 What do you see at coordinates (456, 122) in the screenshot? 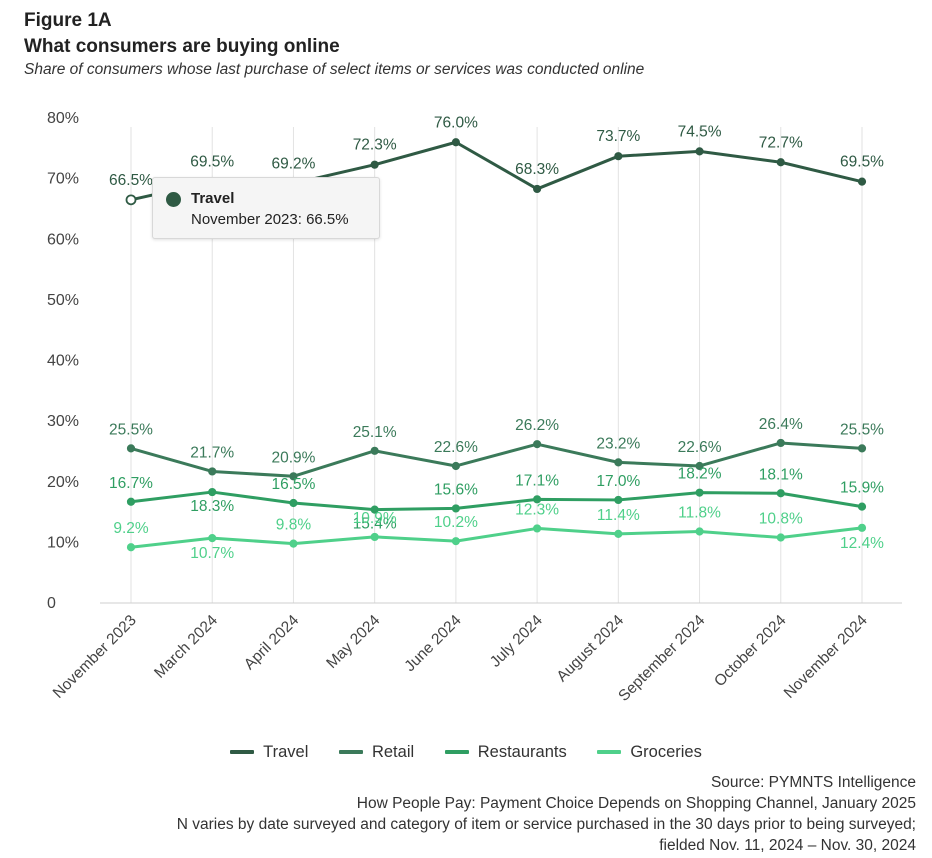
I see `data-label-travel: 76.0%` at bounding box center [456, 122].